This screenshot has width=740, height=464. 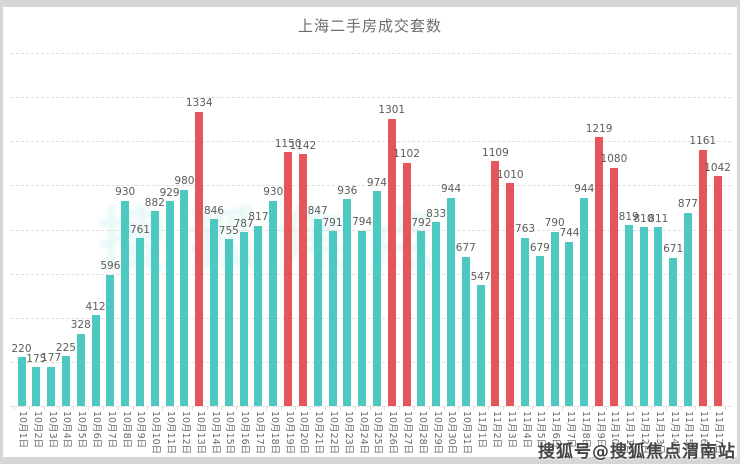 I want to click on bar-value-label: 929, so click(x=169, y=192).